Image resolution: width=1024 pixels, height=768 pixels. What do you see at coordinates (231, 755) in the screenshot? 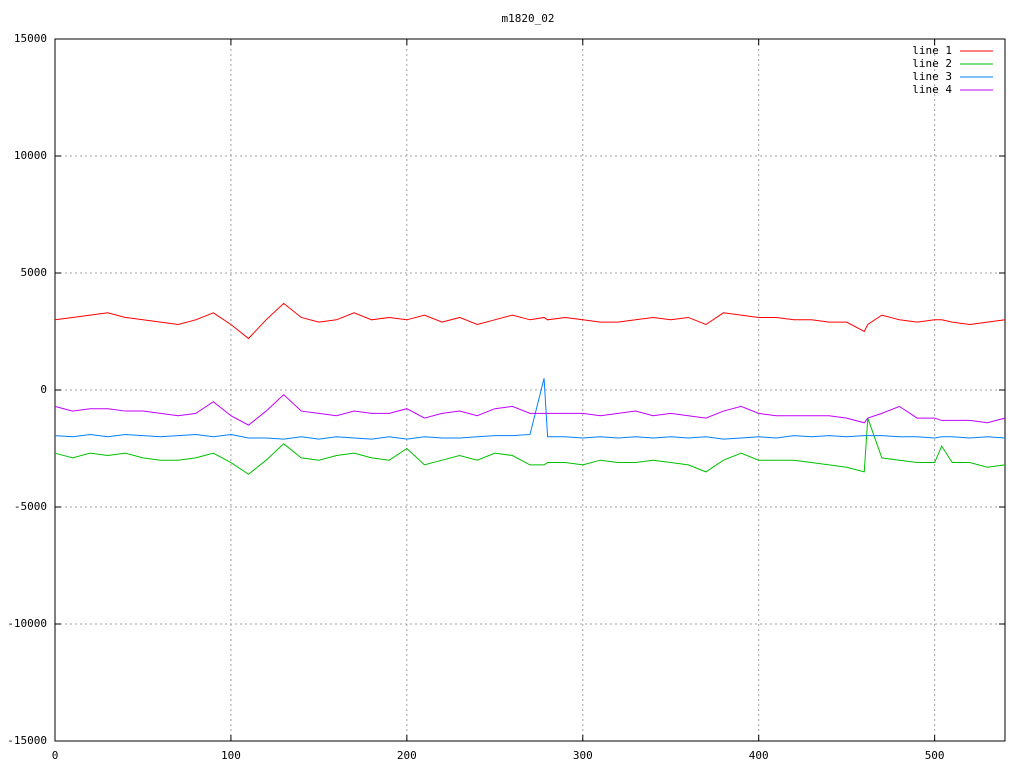
I see `x-tick-label: 100` at bounding box center [231, 755].